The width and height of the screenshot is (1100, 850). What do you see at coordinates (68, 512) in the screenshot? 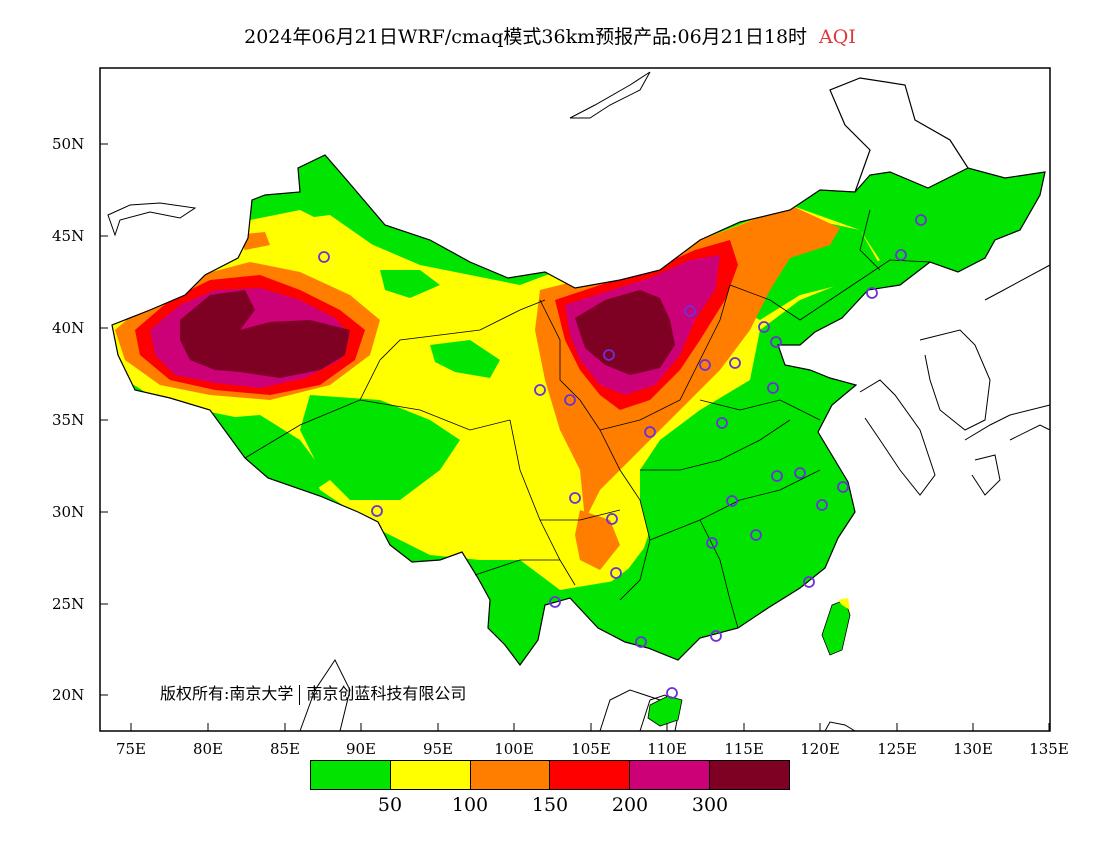
I see `lat-label: 30N` at bounding box center [68, 512].